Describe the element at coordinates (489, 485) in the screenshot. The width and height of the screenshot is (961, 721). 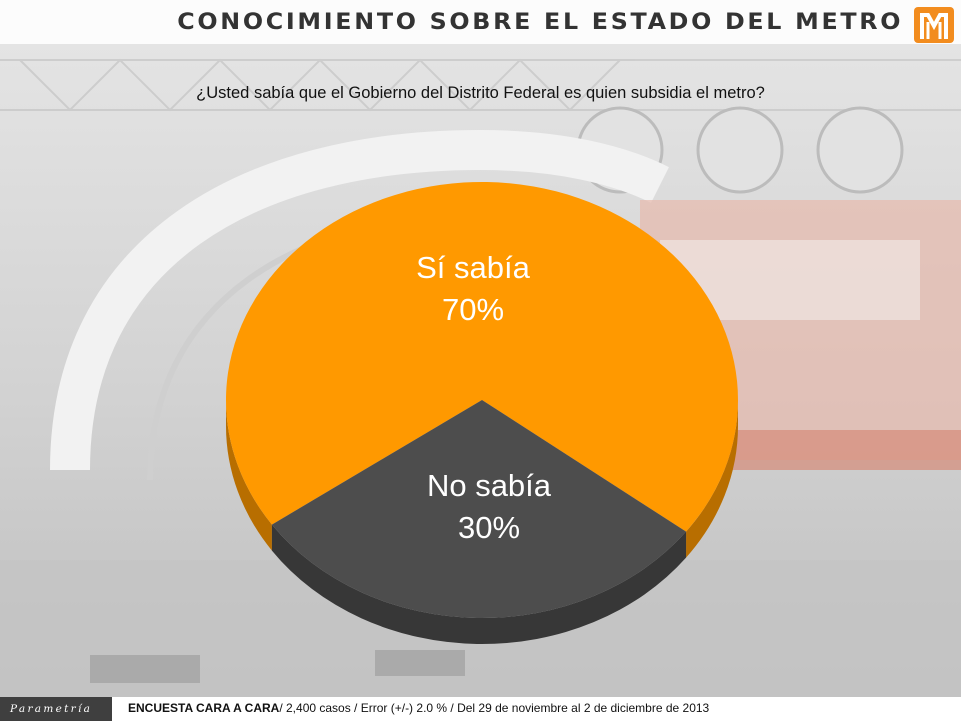
I see `data-label-name-no-sabia: No sabía` at that location.